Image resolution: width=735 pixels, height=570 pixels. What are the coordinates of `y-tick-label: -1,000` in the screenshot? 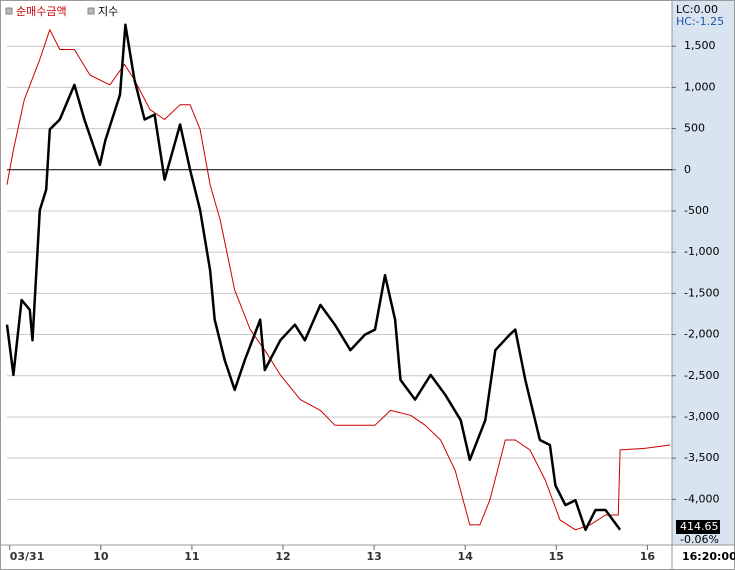 It's located at (701, 251).